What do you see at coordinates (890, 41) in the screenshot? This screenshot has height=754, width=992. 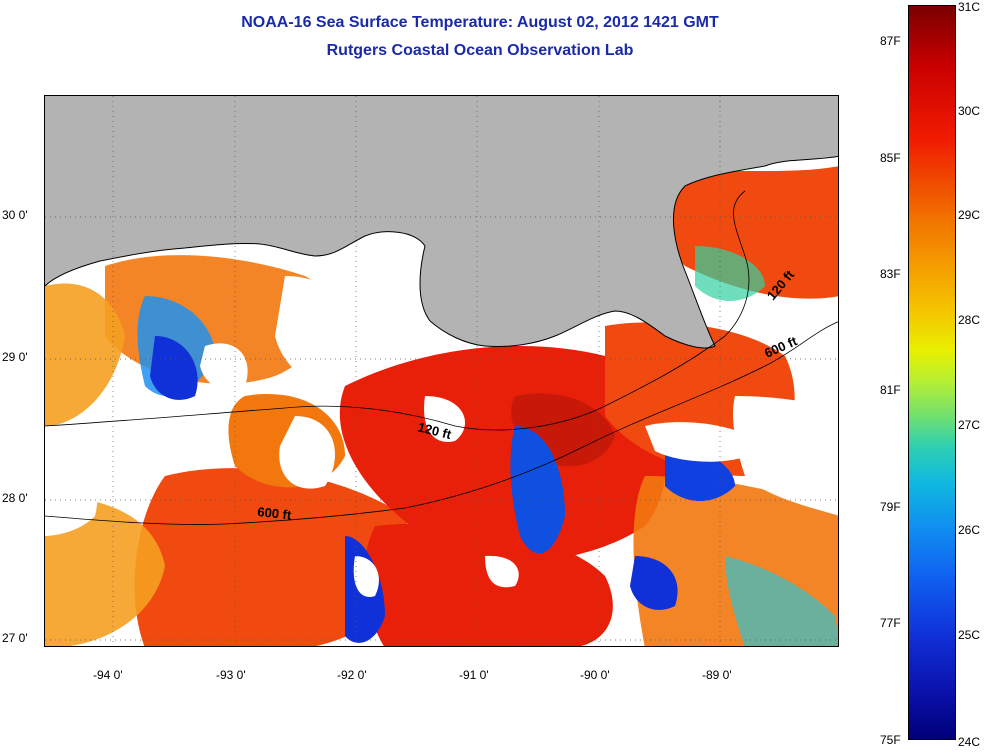 I see `colorbar-fahrenheit-label: 87F` at bounding box center [890, 41].